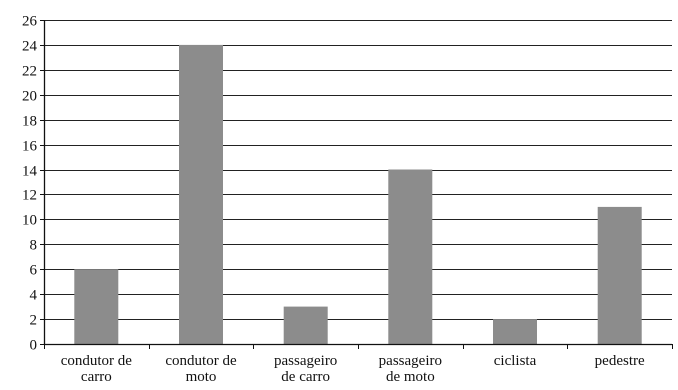 Image resolution: width=678 pixels, height=390 pixels. What do you see at coordinates (34, 346) in the screenshot?
I see `y-tick-label: 0` at bounding box center [34, 346].